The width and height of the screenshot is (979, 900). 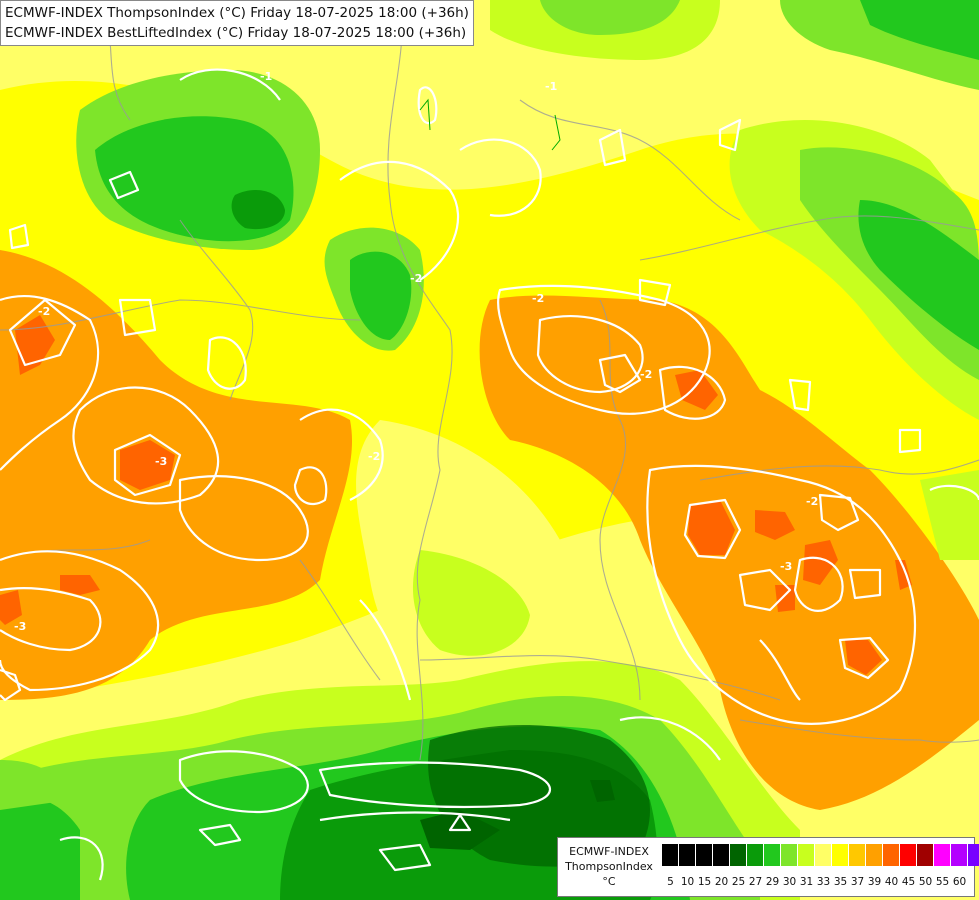 I want to click on legend-tick-label: 33, so click(x=823, y=882).